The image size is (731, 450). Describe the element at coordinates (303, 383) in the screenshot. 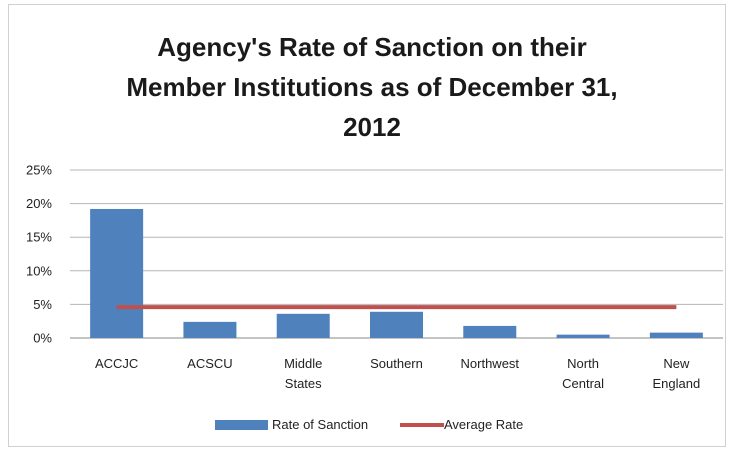

I see `x-tick-label: States` at that location.